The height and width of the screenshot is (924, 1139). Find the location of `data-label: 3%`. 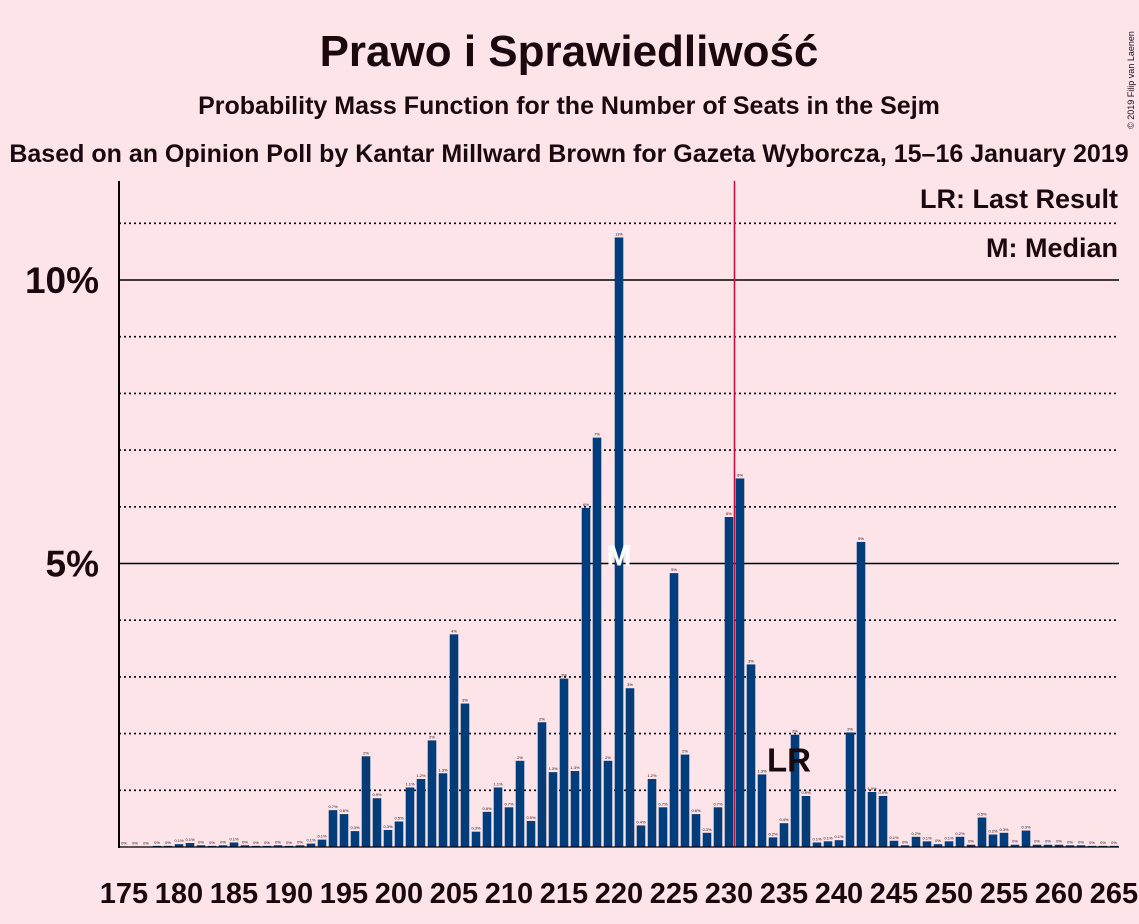

data-label: 3% is located at coordinates (465, 700).